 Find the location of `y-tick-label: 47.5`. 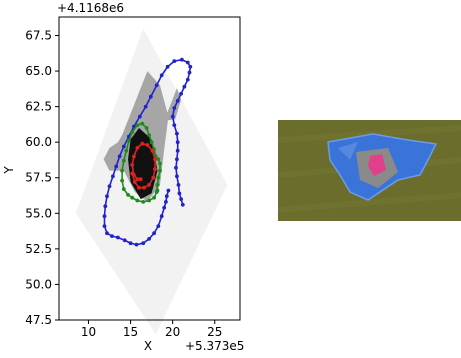

y-tick-label: 47.5 is located at coordinates (38, 320).